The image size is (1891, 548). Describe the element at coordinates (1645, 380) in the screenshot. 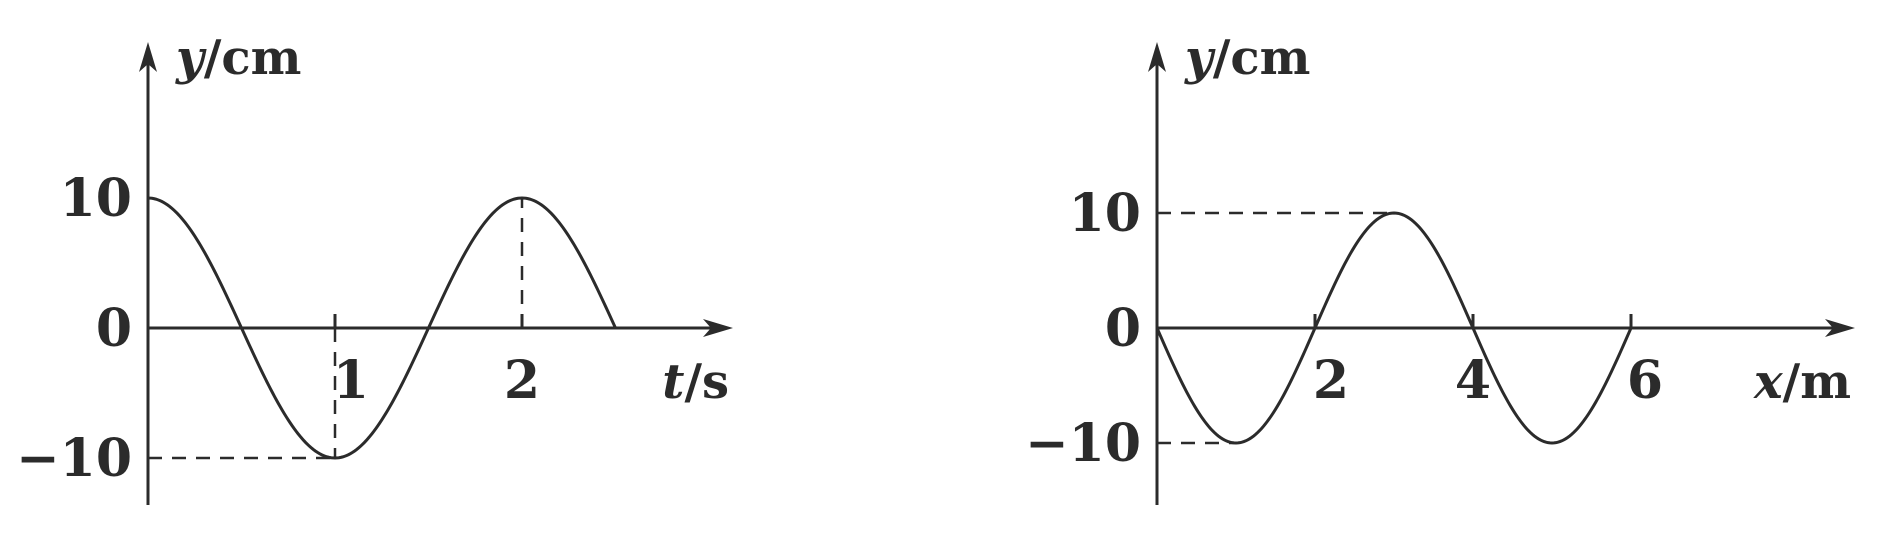

I see `x-tick-label: 6` at that location.